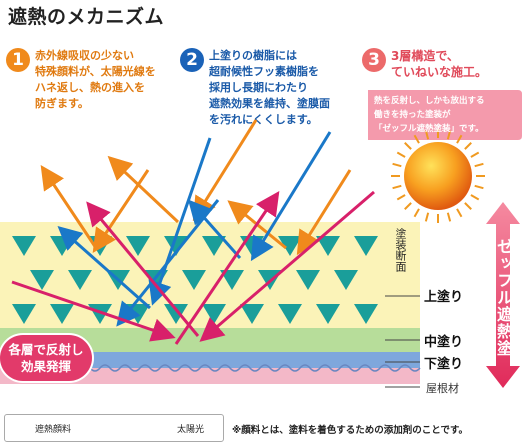  I want to click on legend-sunlight-label: 太陽光, so click(191, 430).